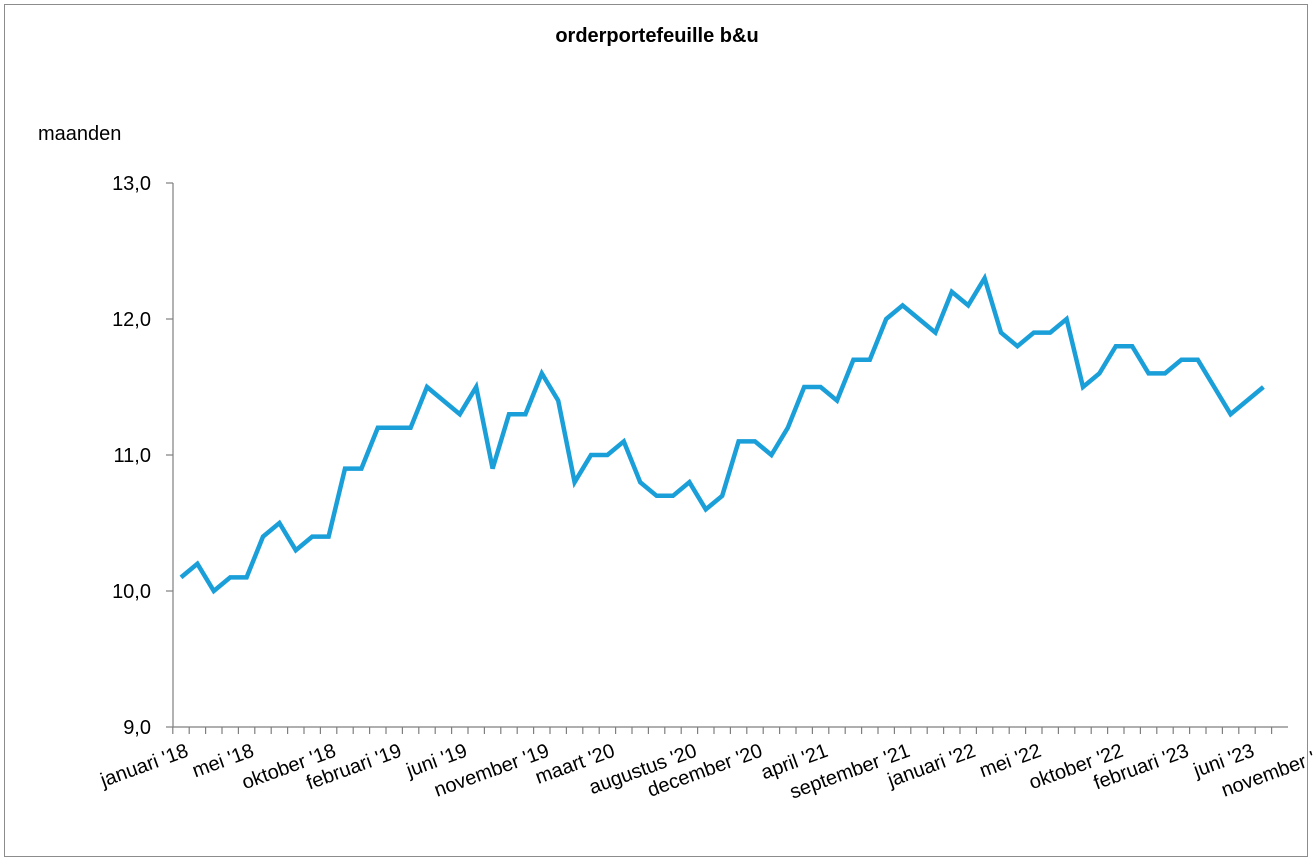 The height and width of the screenshot is (863, 1314). Describe the element at coordinates (144, 766) in the screenshot. I see `x-tick-label: januari '18` at that location.